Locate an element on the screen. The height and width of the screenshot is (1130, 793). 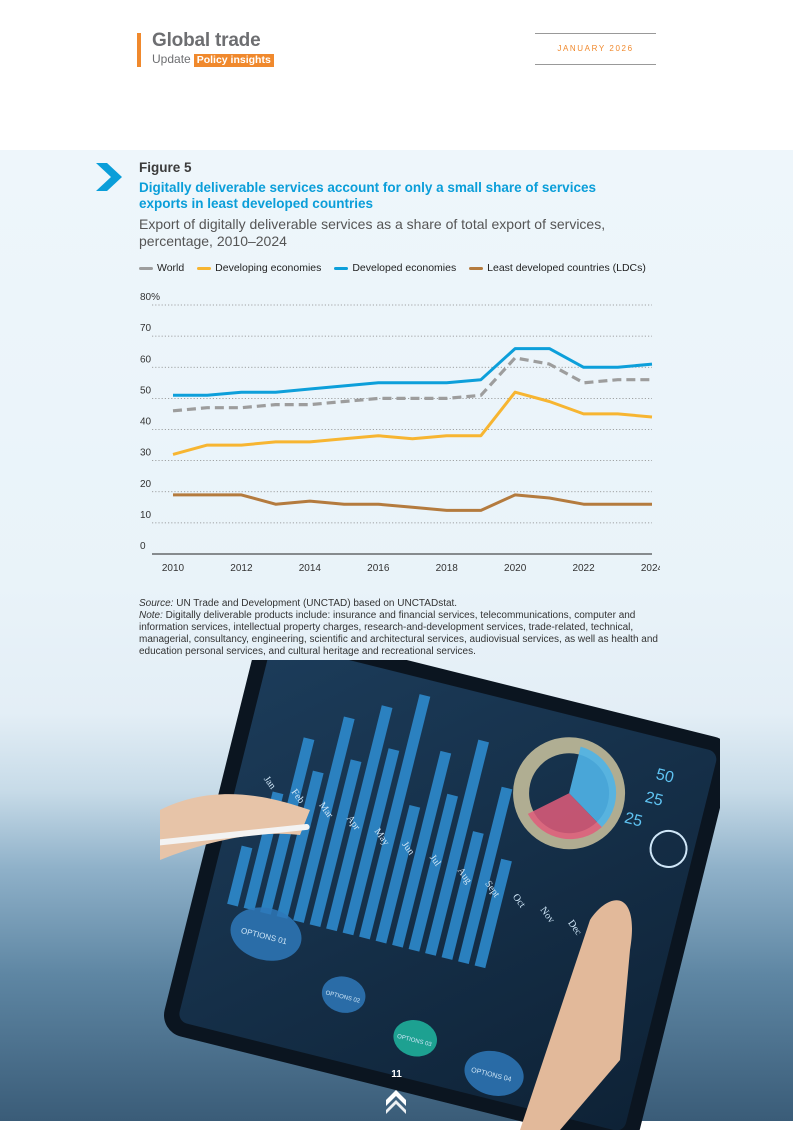
x-tick-label: 2012 is located at coordinates (241, 568).